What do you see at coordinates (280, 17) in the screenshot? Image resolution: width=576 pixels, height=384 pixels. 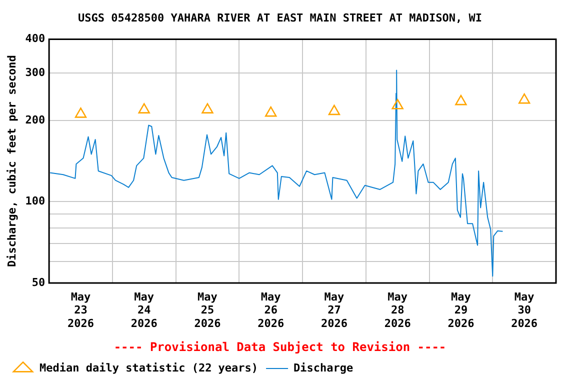 I see `chart-title: USGS 05428500 YAHARA RIVER AT EAST MAIN STREET AT MADISON, WI` at bounding box center [280, 17].